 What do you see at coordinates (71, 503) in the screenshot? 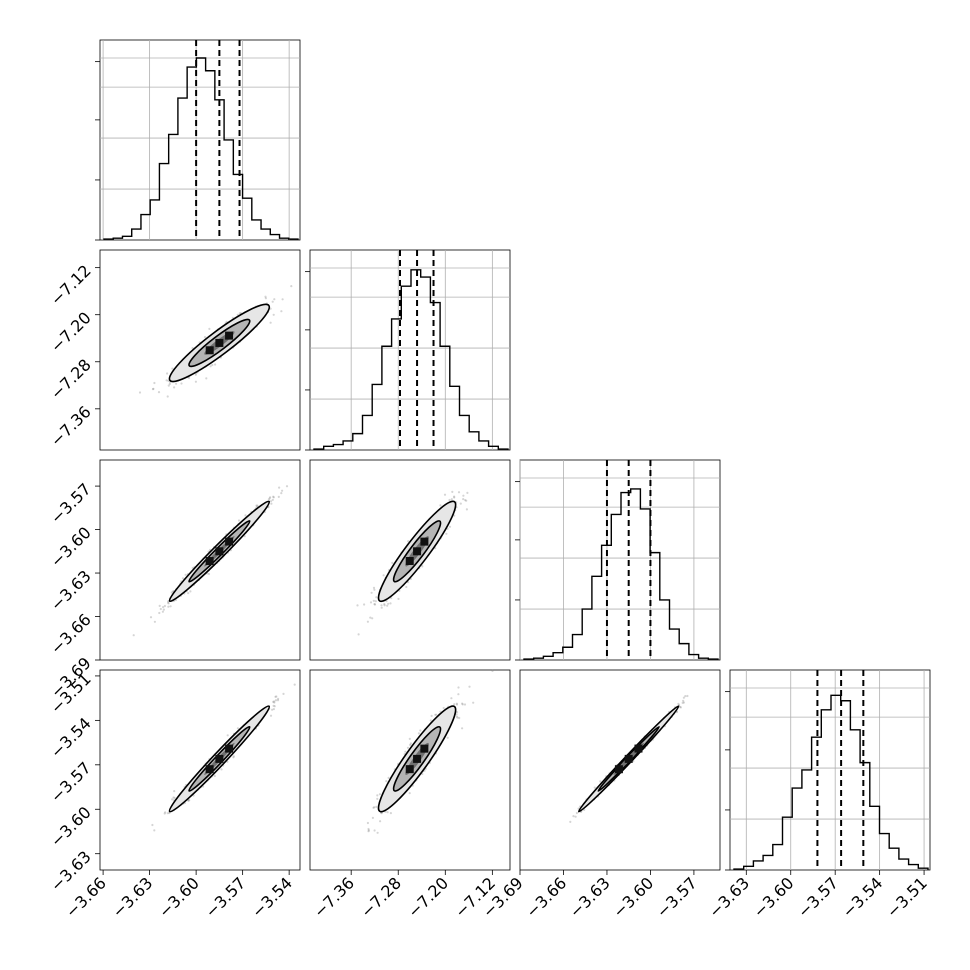
I see `y-tick-label: −3.57` at bounding box center [71, 503].